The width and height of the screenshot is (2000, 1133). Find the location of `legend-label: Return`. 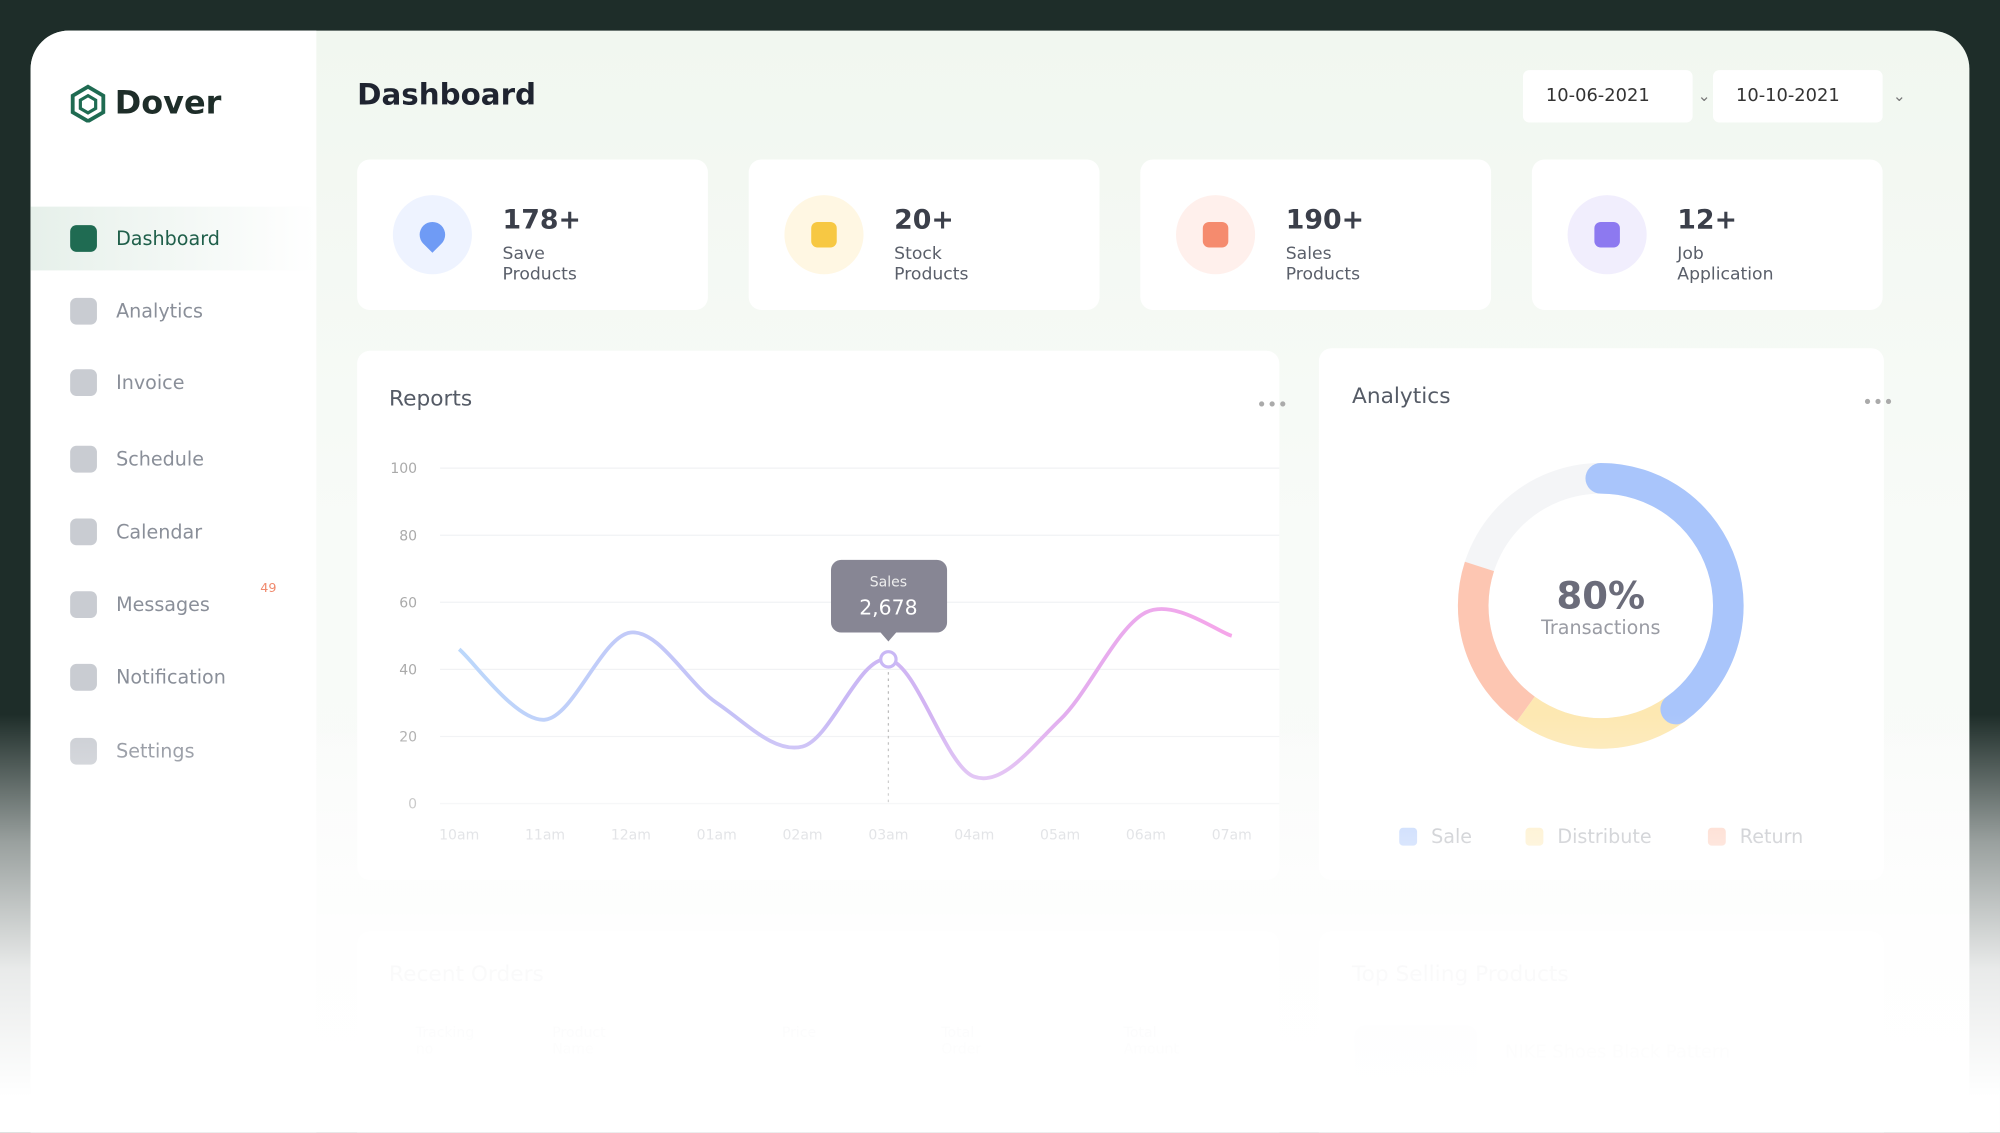

legend-label: Return is located at coordinates (1771, 836).